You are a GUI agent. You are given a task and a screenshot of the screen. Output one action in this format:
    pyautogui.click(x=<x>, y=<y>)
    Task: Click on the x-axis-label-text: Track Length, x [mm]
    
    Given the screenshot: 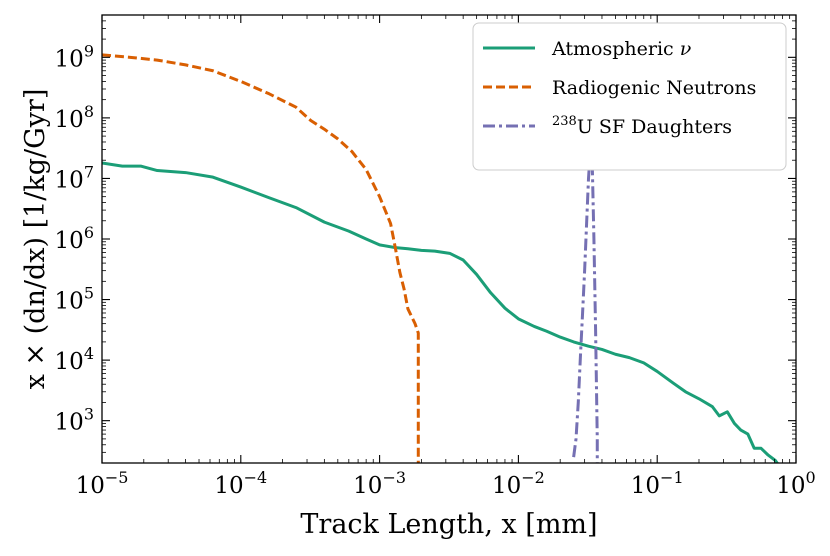 What is the action you would take?
    pyautogui.click(x=448, y=524)
    